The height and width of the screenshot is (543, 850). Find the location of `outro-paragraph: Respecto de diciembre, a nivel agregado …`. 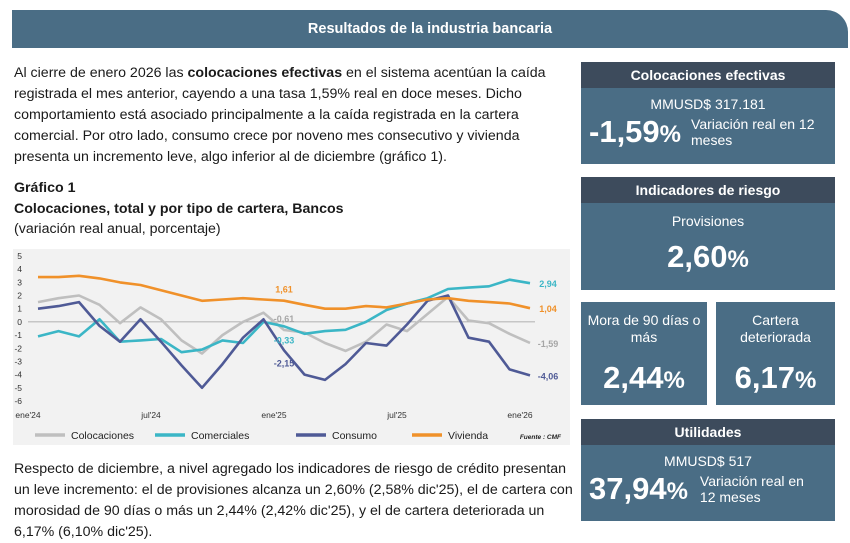

outro-paragraph: Respecto de diciembre, a nivel agregado … is located at coordinates (293, 500).